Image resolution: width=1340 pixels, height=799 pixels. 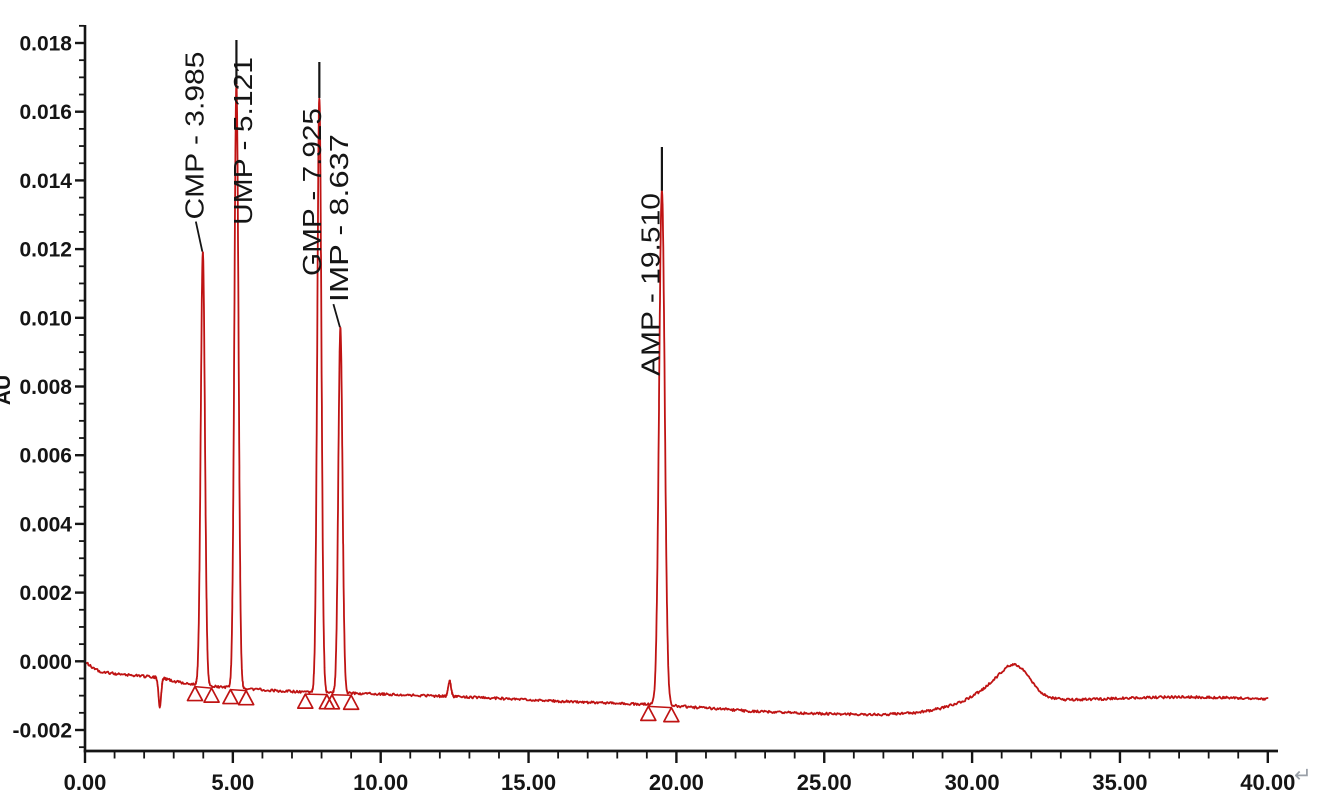 I want to click on y-tick-label: 0.006, so click(x=45, y=456).